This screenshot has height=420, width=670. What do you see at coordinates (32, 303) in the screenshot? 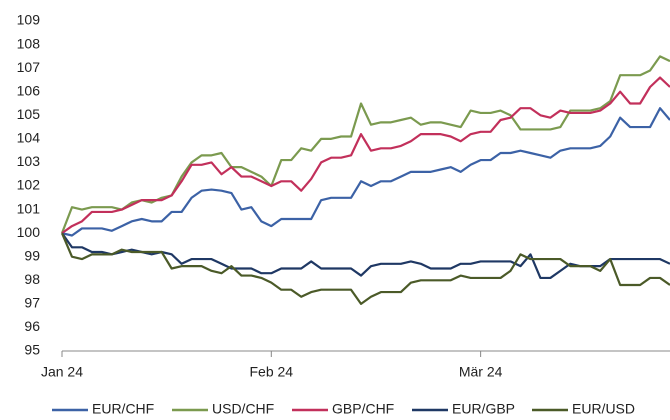
I see `y-tick-label: 97` at bounding box center [32, 303].